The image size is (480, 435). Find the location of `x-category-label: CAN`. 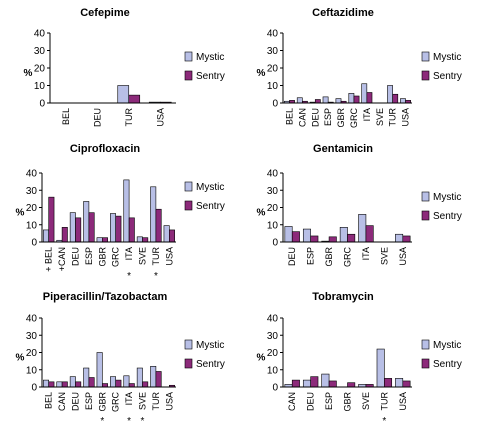

x-category-label: CAN is located at coordinates (62, 401).